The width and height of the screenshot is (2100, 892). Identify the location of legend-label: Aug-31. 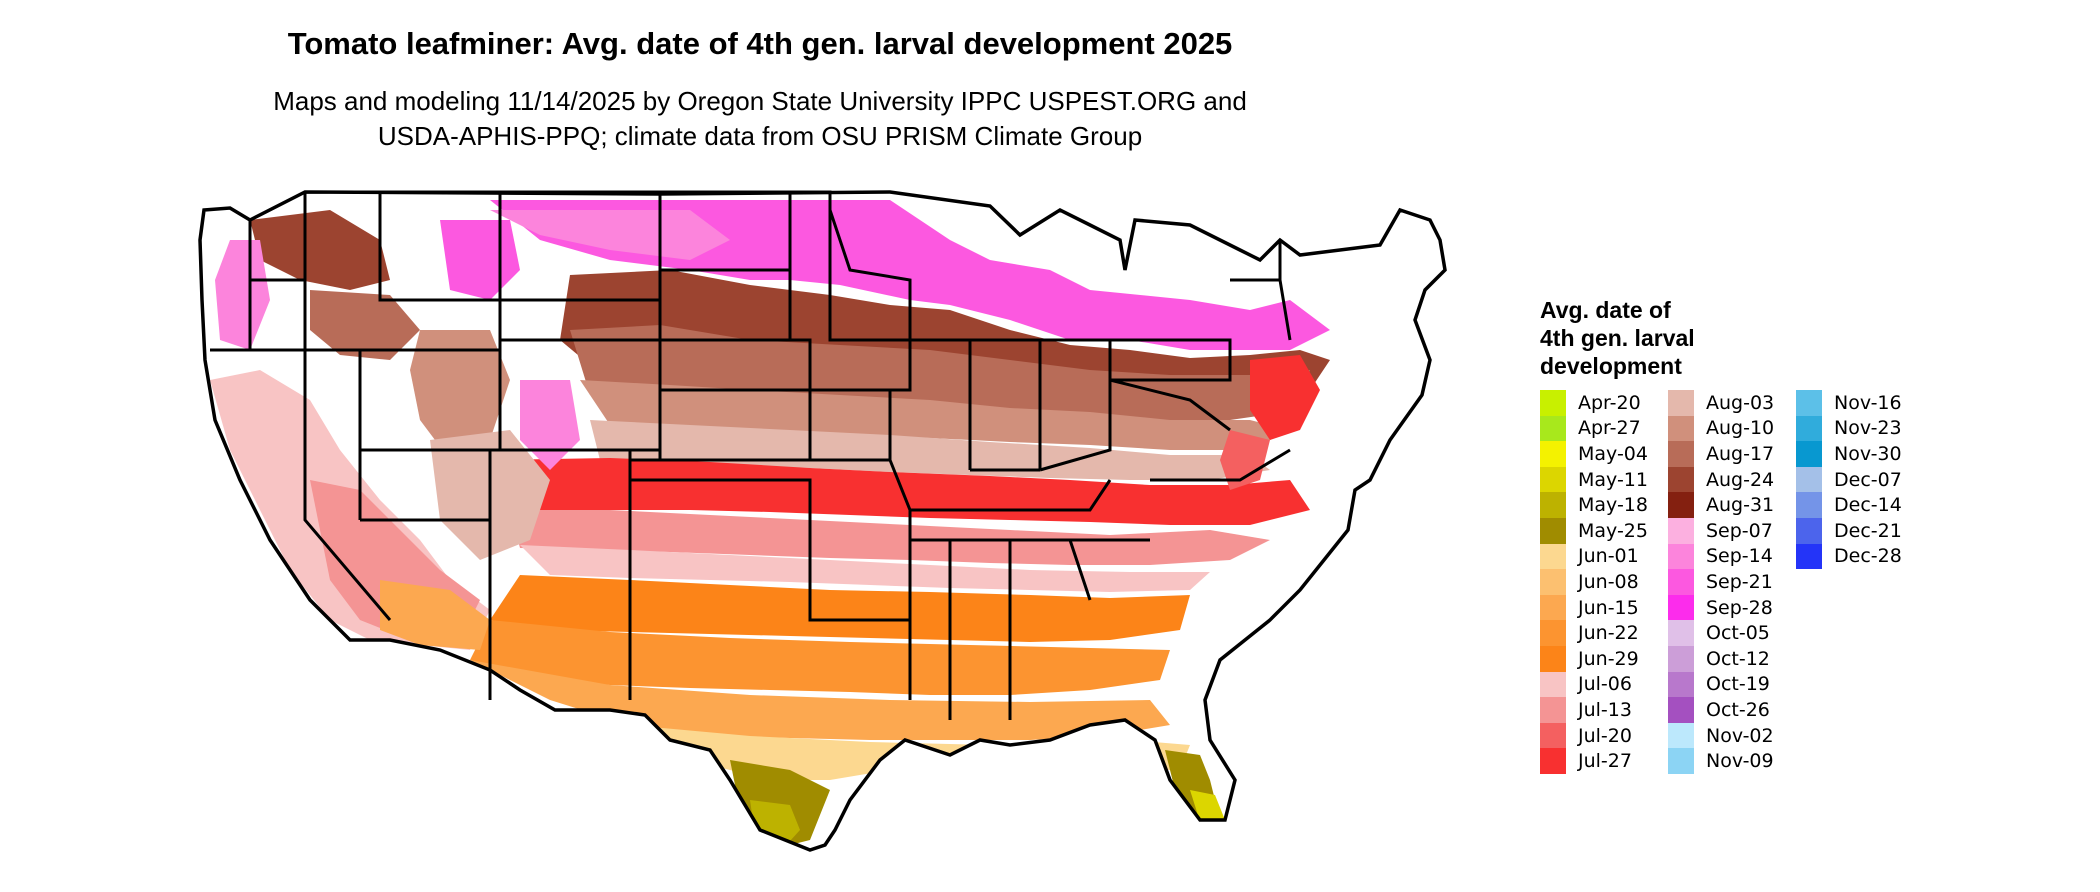
(1740, 505).